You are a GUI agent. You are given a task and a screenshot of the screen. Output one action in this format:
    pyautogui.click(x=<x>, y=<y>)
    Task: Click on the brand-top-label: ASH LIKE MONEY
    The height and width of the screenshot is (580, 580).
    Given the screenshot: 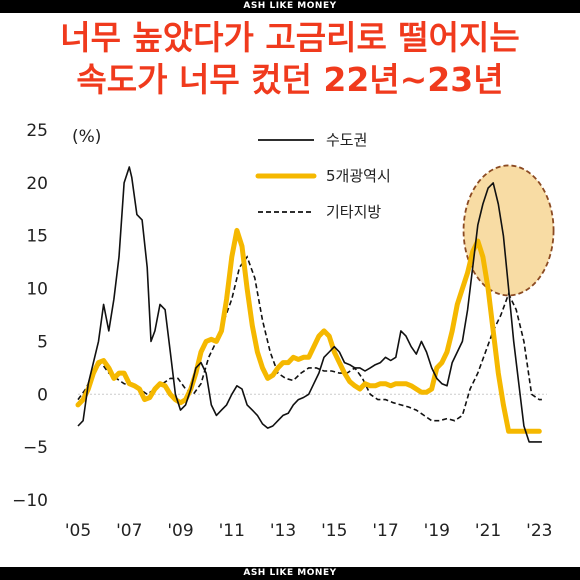 What is the action you would take?
    pyautogui.click(x=290, y=6)
    